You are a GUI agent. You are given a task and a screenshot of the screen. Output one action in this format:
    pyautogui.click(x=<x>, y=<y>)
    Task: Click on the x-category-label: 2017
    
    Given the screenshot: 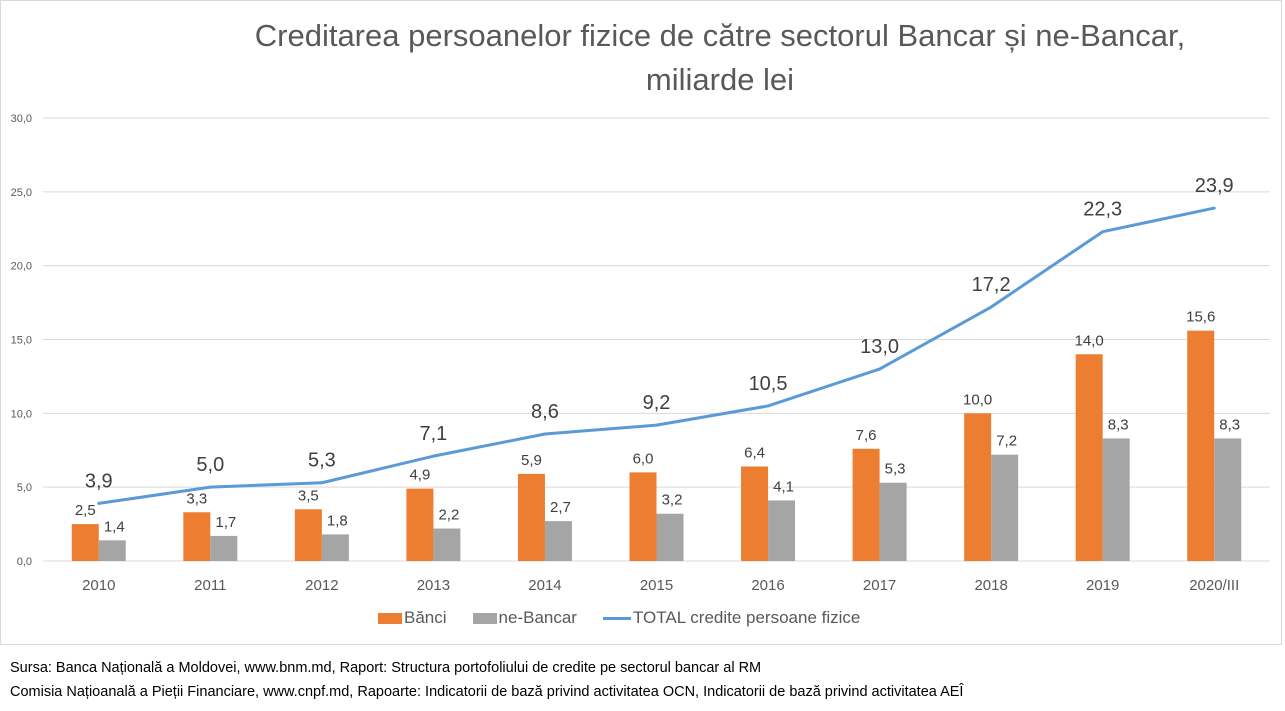 What is the action you would take?
    pyautogui.click(x=879, y=585)
    